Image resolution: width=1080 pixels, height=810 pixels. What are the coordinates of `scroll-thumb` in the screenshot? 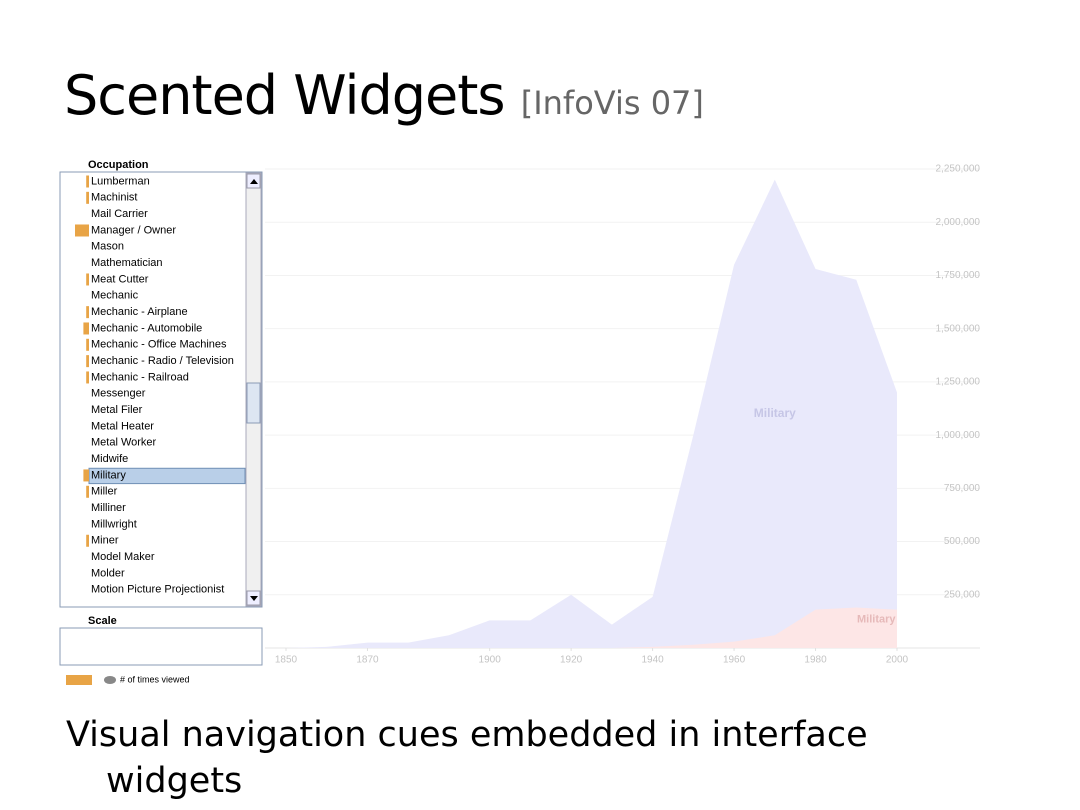 It's located at (253, 403).